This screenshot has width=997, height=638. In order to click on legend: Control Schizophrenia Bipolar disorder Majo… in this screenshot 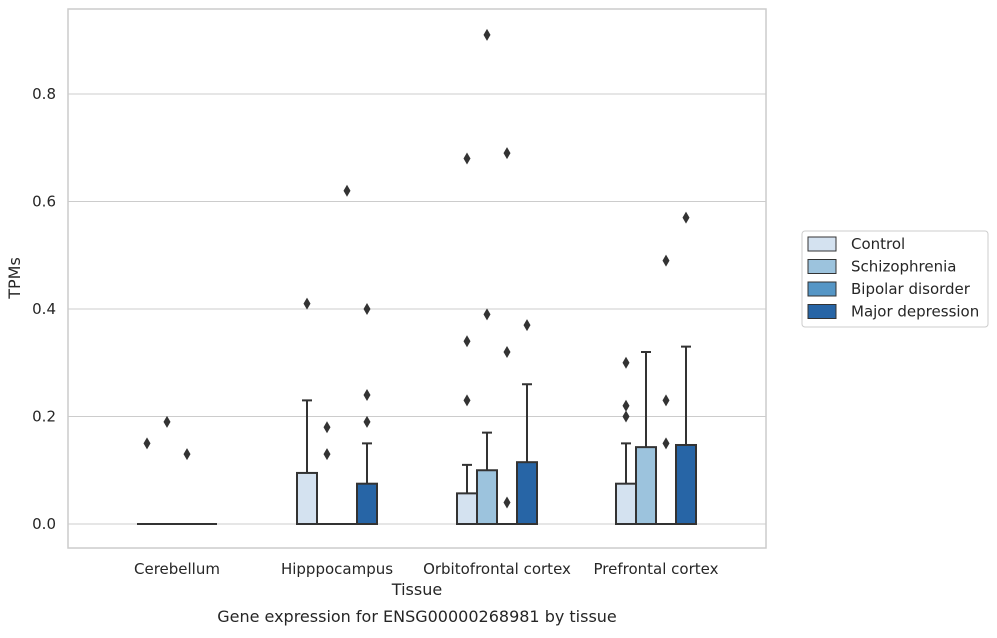, I will do `click(895, 279)`.